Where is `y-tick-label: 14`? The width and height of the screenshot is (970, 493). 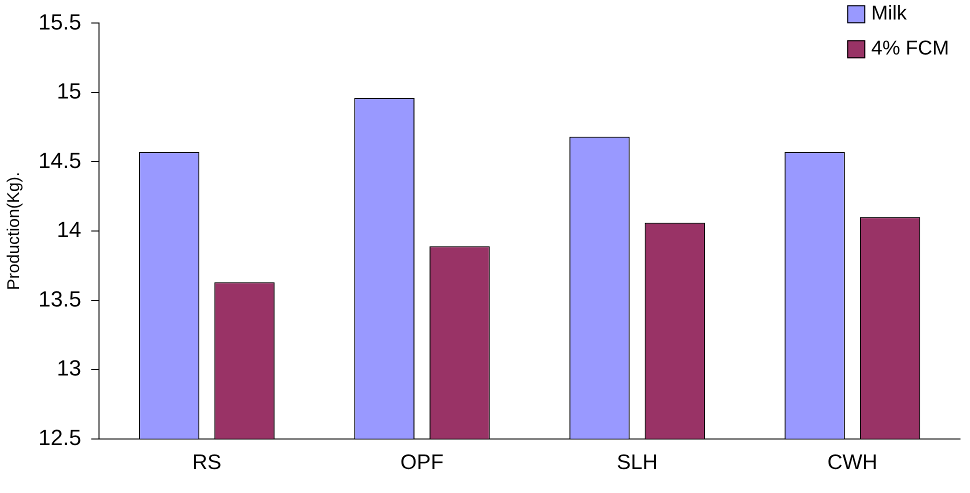
y-tick-label: 14 is located at coordinates (69, 229).